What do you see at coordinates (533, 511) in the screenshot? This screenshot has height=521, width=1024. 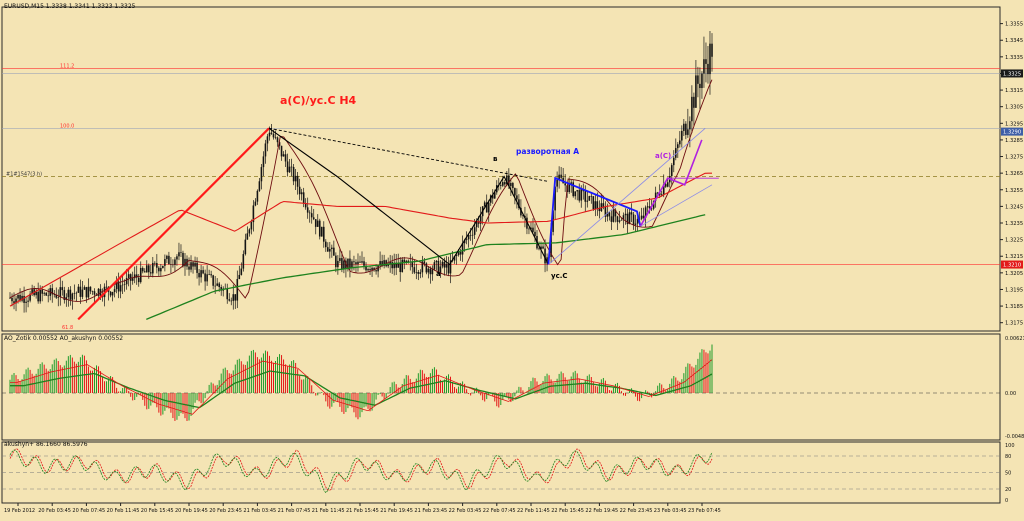 I see `time-axis-label: 22 Feb 11:45` at bounding box center [533, 511].